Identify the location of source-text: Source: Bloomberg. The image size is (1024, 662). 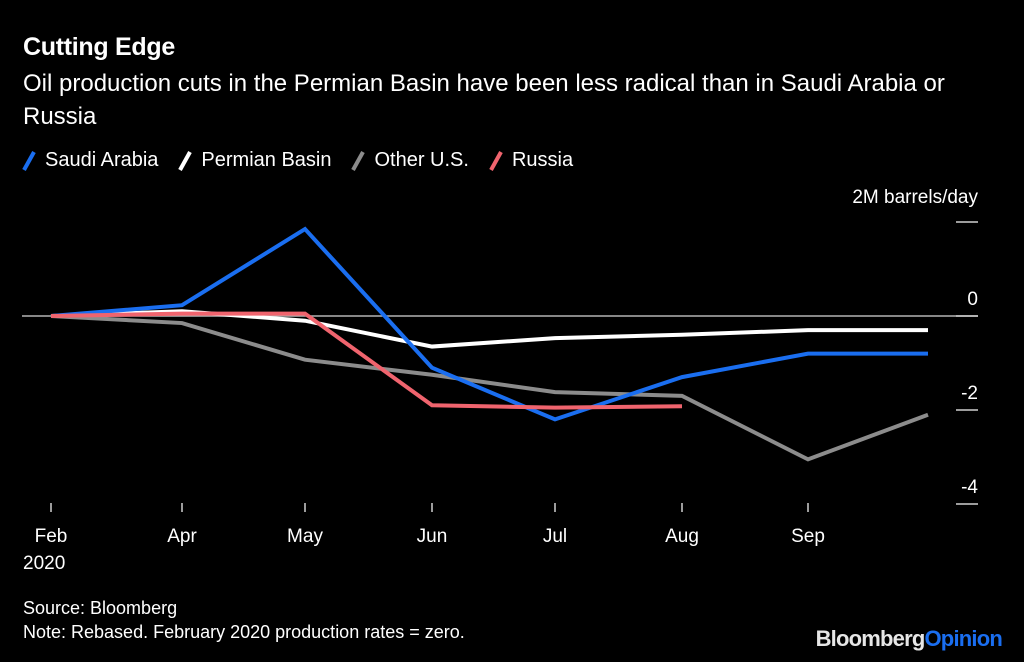
(100, 608).